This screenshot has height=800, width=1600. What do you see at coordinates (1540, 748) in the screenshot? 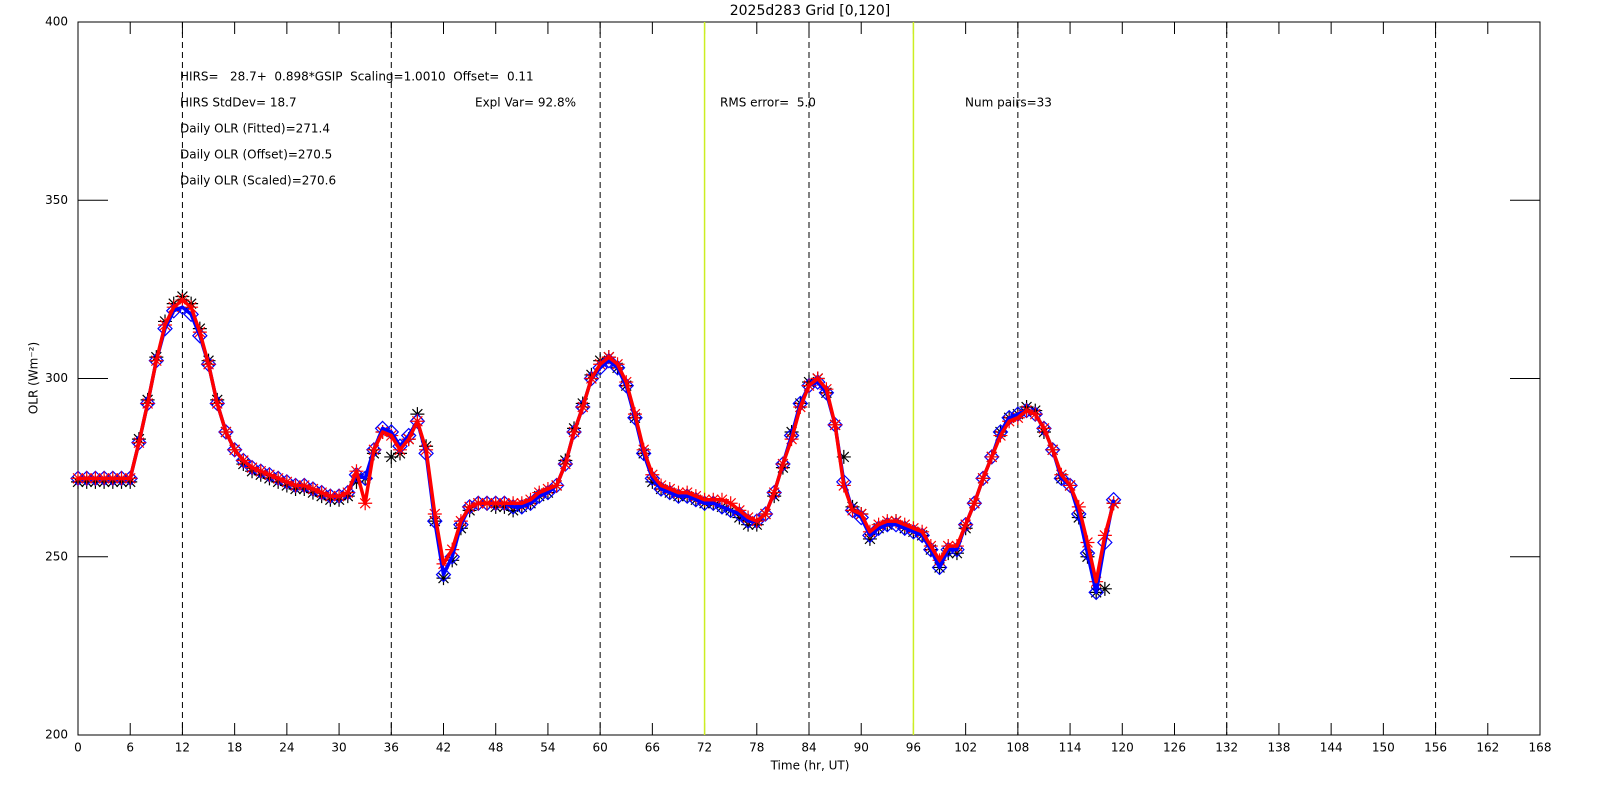
I see `x-tick-label: 168` at bounding box center [1540, 748].